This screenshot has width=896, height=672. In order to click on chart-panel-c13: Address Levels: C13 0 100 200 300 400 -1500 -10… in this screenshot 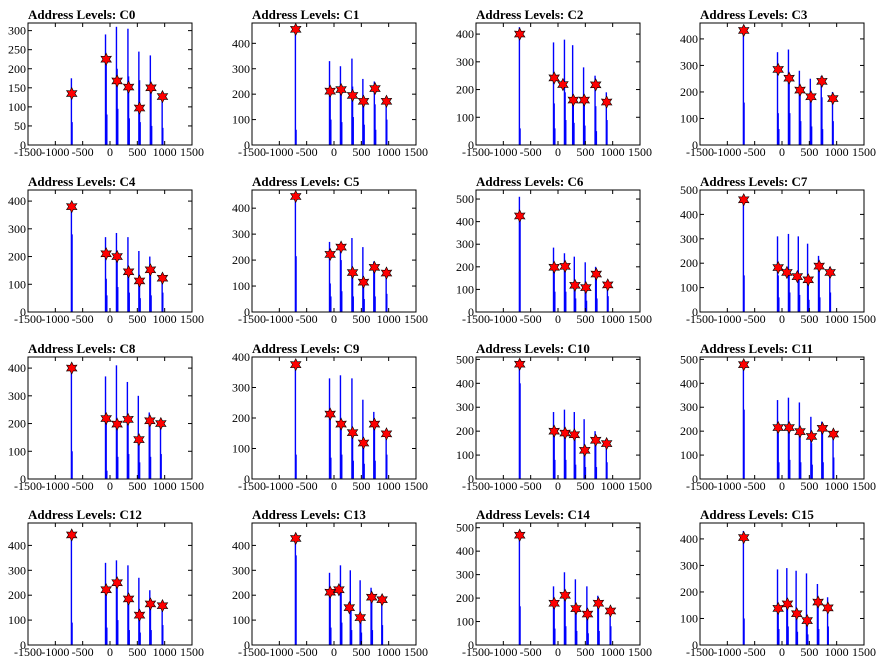, I will do `click(330, 583)`.